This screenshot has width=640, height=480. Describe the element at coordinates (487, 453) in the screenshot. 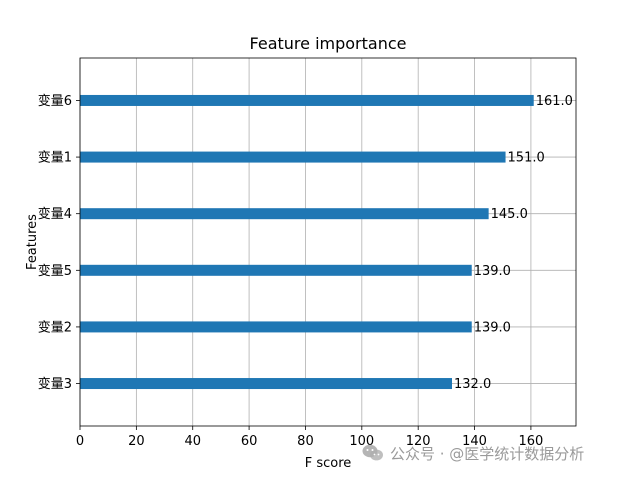

I see `watermark-text: 公众号 · @医学统计数据分析` at that location.